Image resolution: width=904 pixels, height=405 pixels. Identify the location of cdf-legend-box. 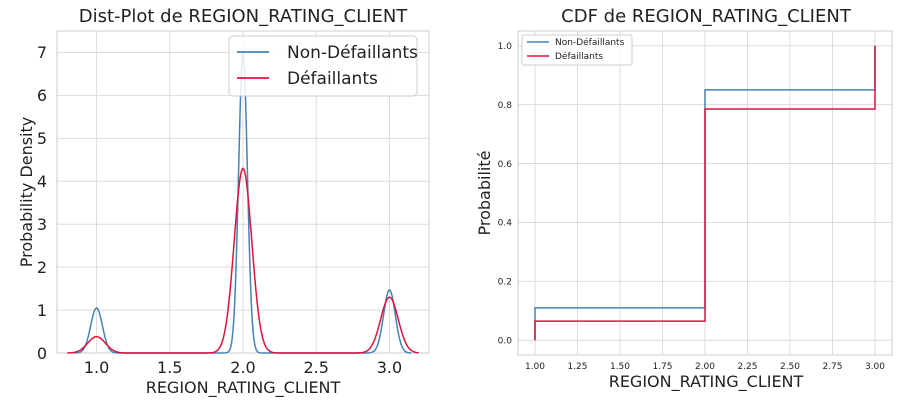
(577, 50).